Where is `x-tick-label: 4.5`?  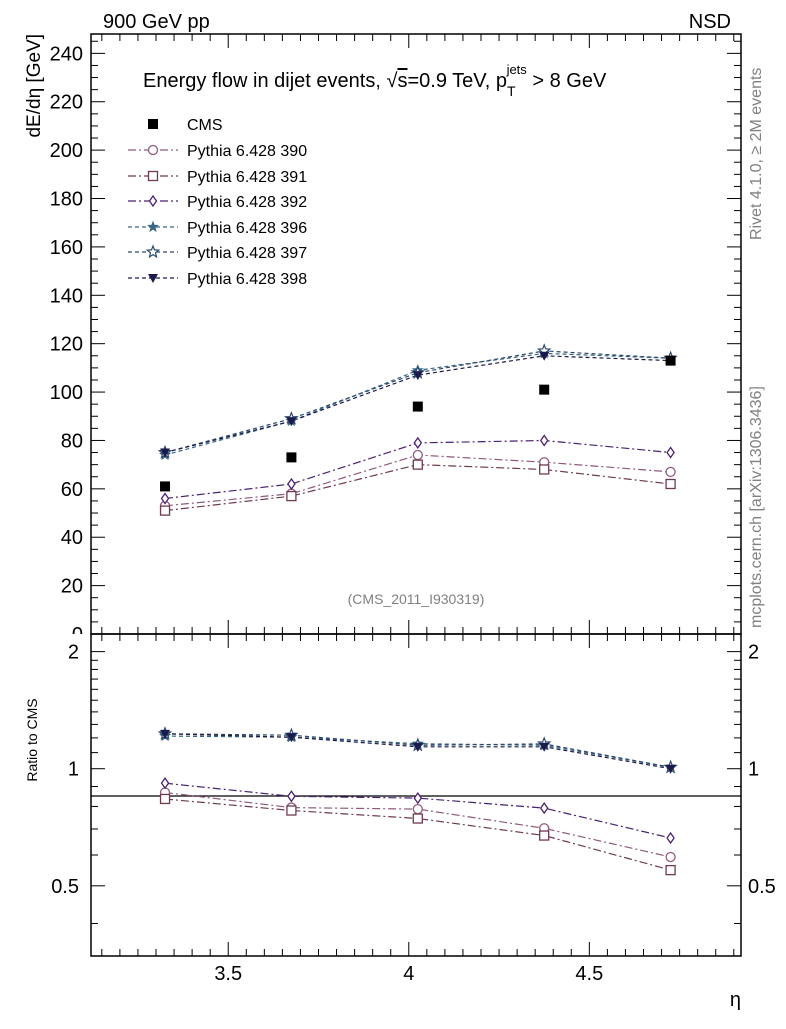 x-tick-label: 4.5 is located at coordinates (589, 974).